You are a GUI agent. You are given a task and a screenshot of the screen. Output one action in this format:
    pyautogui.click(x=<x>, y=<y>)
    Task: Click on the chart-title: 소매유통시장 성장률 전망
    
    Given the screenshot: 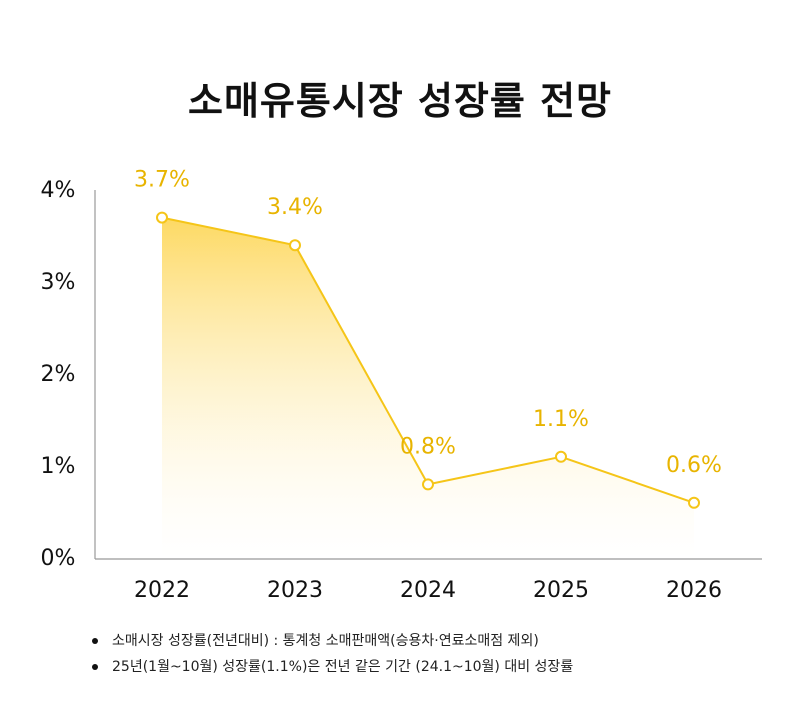 What is the action you would take?
    pyautogui.click(x=400, y=101)
    